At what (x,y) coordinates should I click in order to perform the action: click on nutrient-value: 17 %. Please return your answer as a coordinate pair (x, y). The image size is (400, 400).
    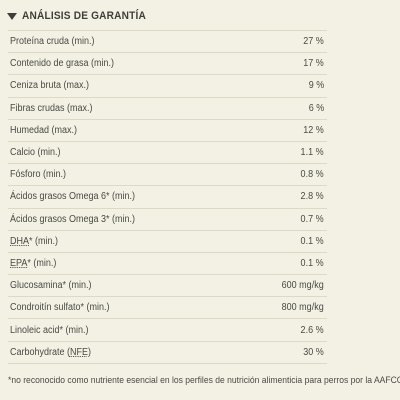
    Looking at the image, I should click on (313, 64).